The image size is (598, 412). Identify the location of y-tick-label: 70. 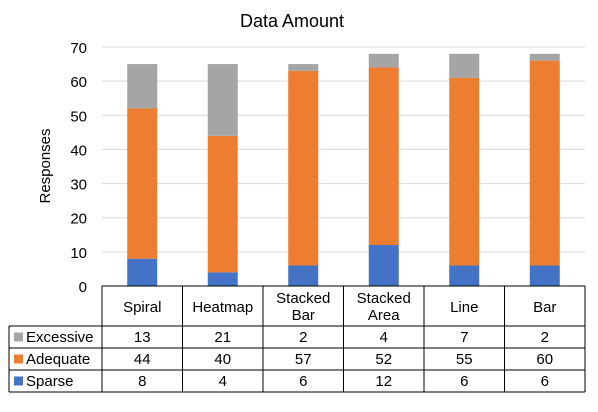
(78, 48).